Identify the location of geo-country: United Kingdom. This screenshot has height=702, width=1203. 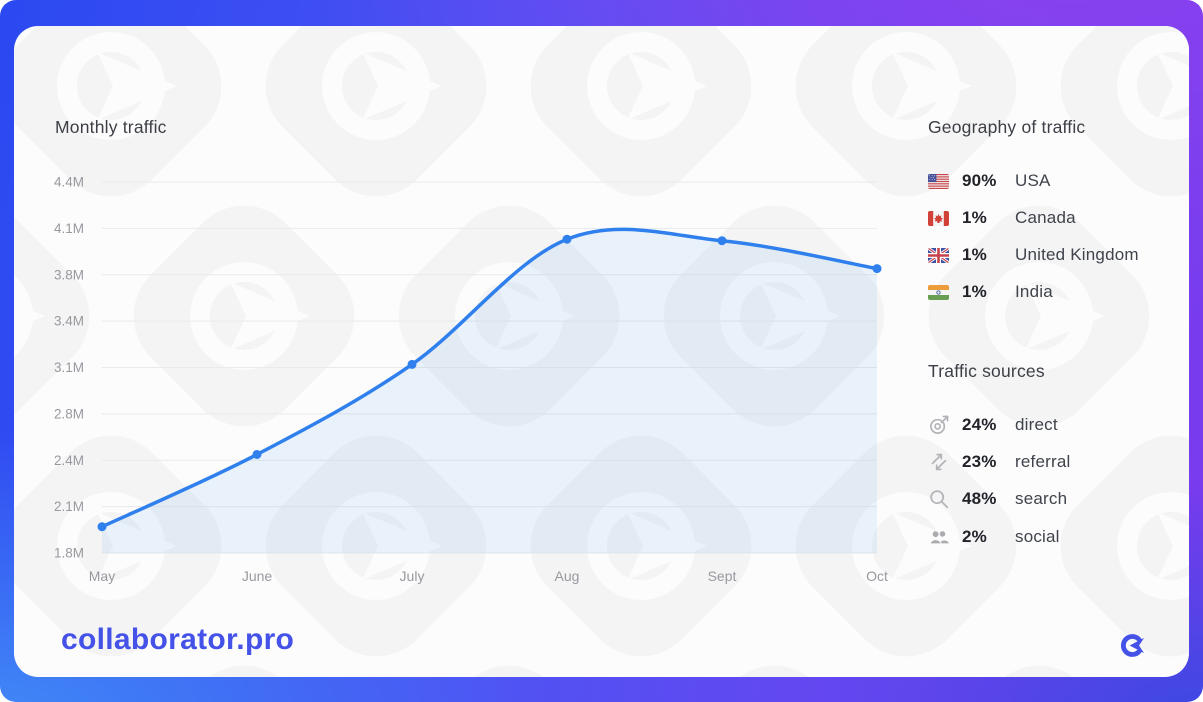
(1077, 254).